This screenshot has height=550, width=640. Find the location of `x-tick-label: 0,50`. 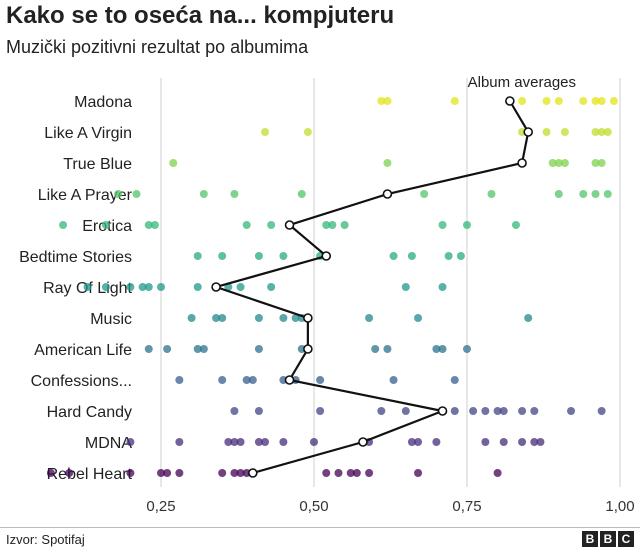

x-tick-label: 0,50 is located at coordinates (313, 506).